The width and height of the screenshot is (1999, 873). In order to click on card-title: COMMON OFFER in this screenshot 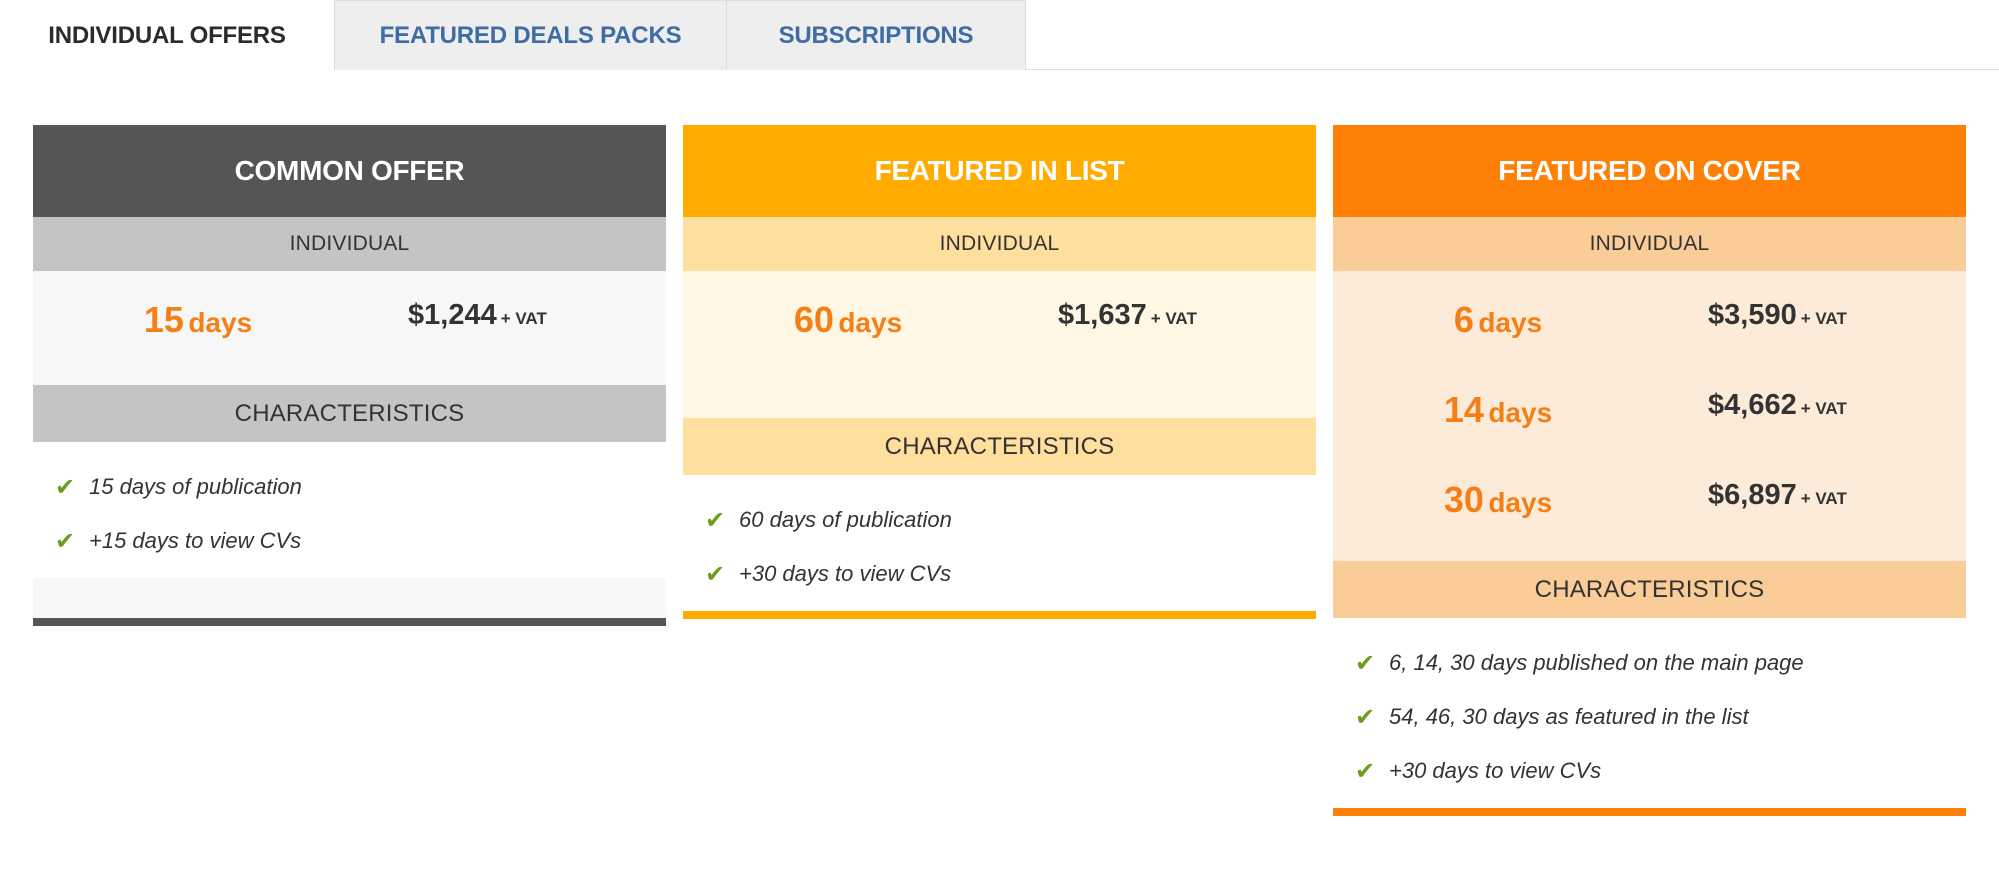, I will do `click(349, 171)`.